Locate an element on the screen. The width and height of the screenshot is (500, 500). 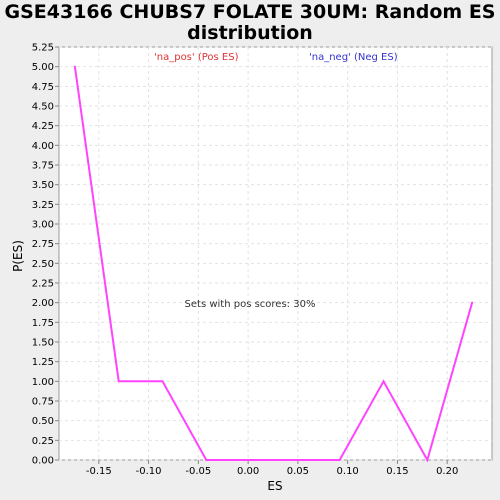
y-tick-label: 2.00 is located at coordinates (43, 303).